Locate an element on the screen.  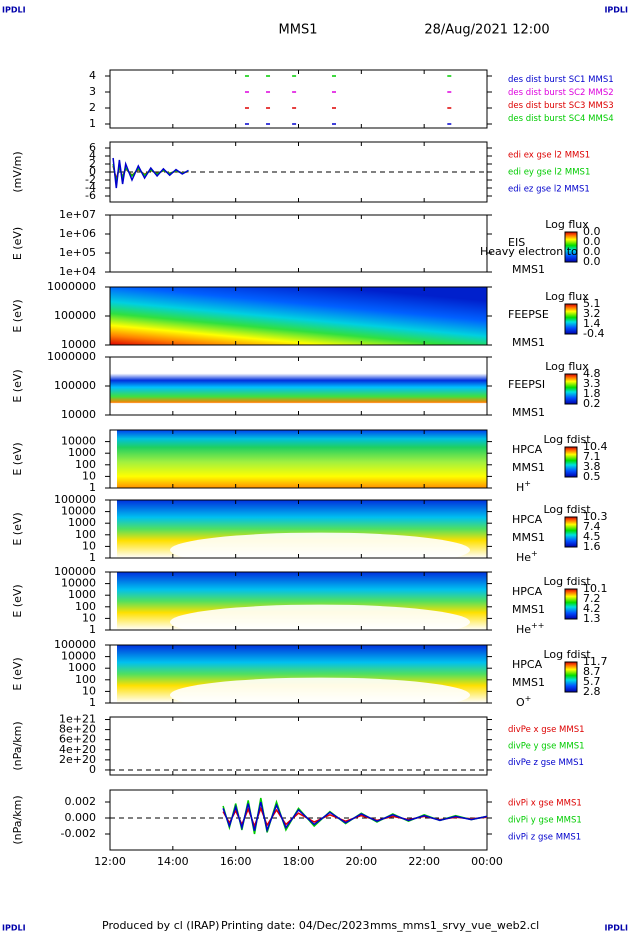
colorbar-label: 4.8 is located at coordinates (592, 373).